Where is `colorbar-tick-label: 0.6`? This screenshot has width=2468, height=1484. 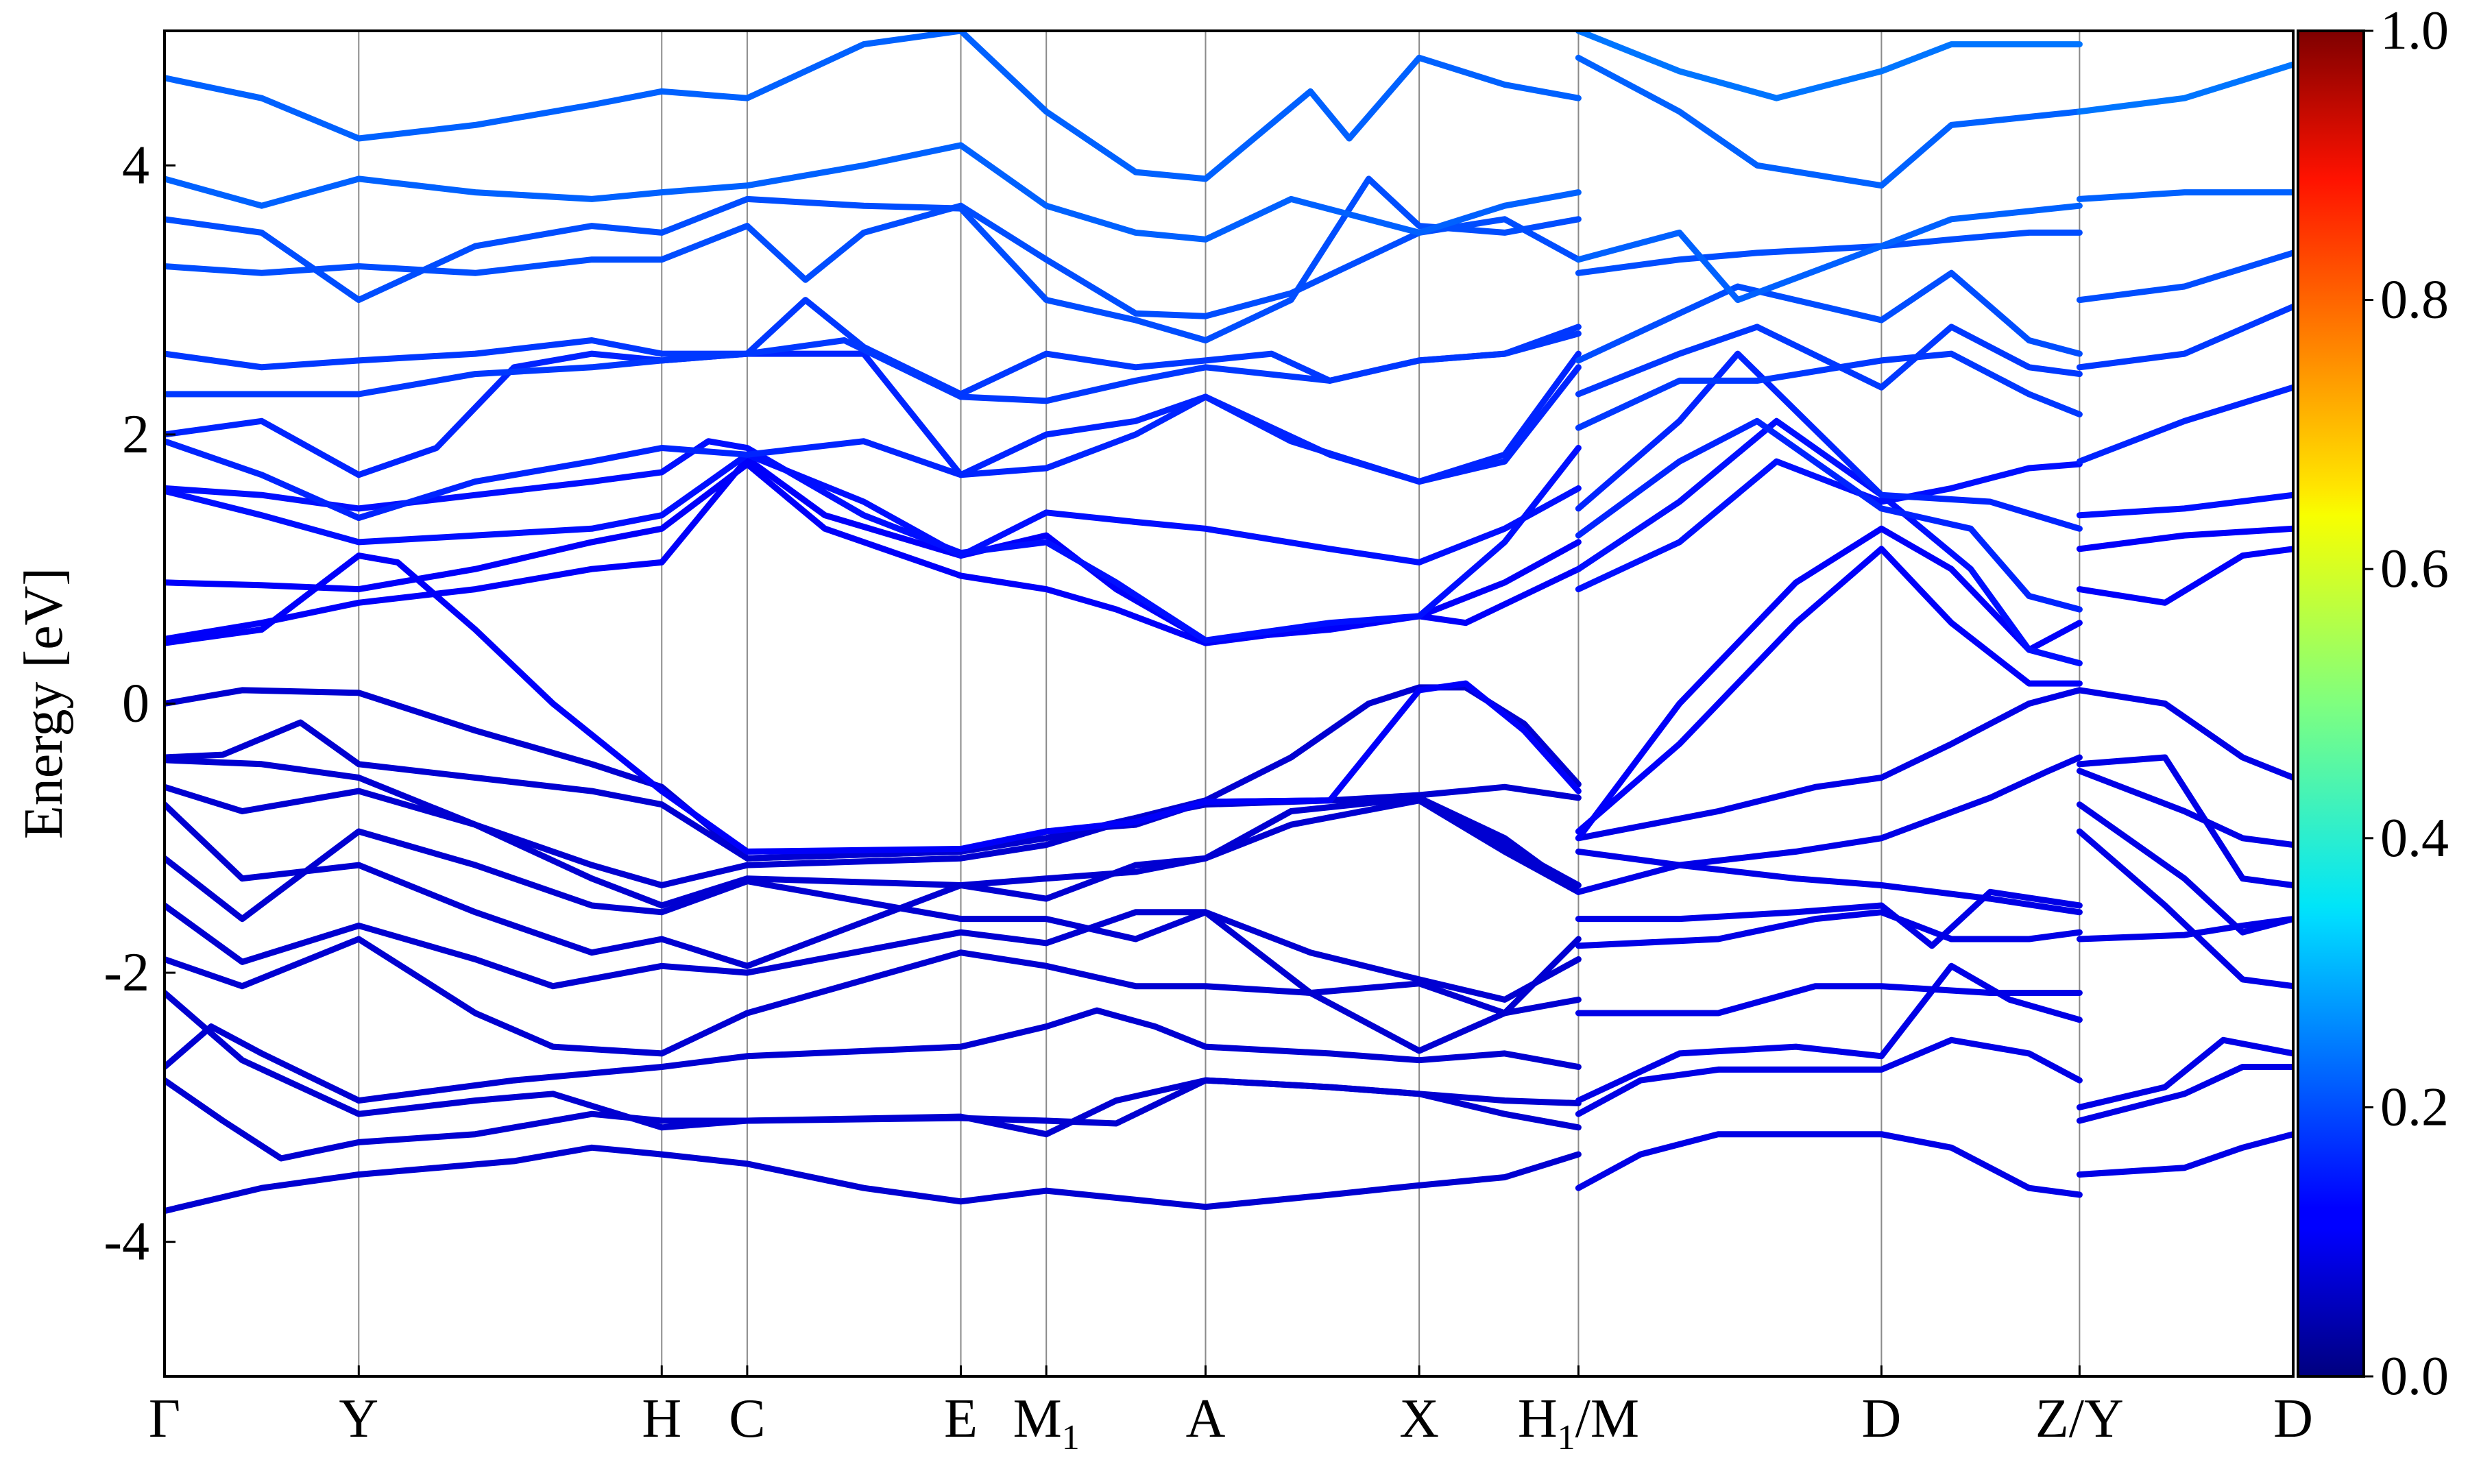
colorbar-tick-label: 0.6 is located at coordinates (2415, 569).